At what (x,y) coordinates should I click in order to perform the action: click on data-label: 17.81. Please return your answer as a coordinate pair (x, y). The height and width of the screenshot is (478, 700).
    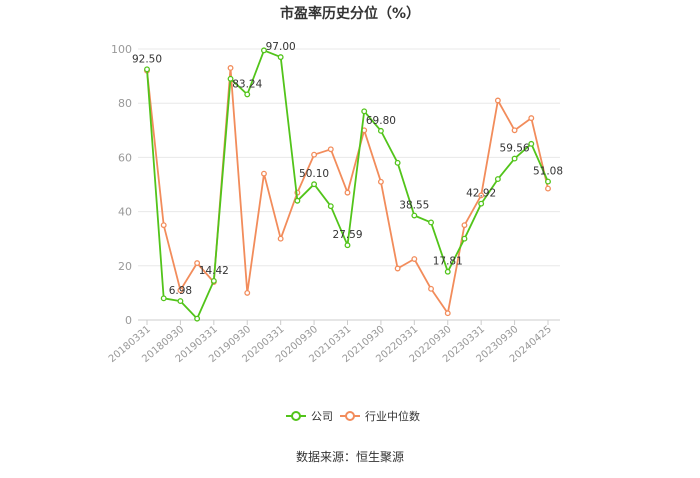
    Looking at the image, I should click on (448, 262).